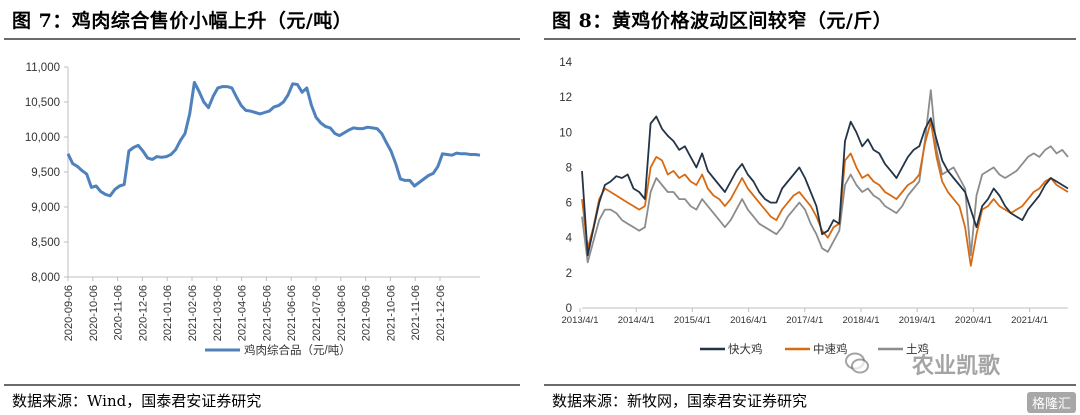 This screenshot has width=1080, height=415. Describe the element at coordinates (565, 63) in the screenshot. I see `y-tick-label: 14` at that location.